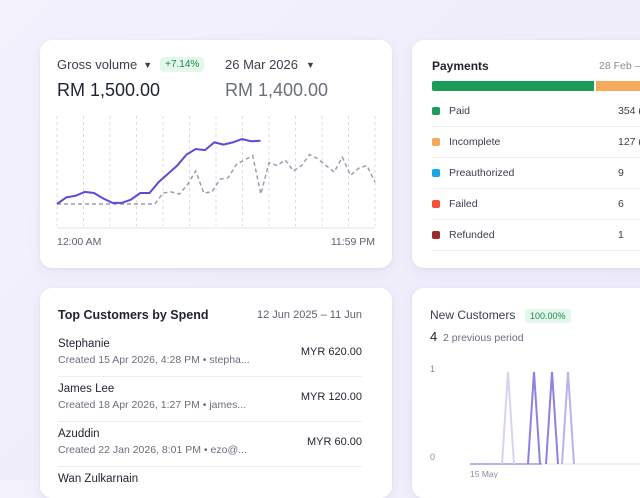  I want to click on customer-name: Stephanie, so click(84, 344).